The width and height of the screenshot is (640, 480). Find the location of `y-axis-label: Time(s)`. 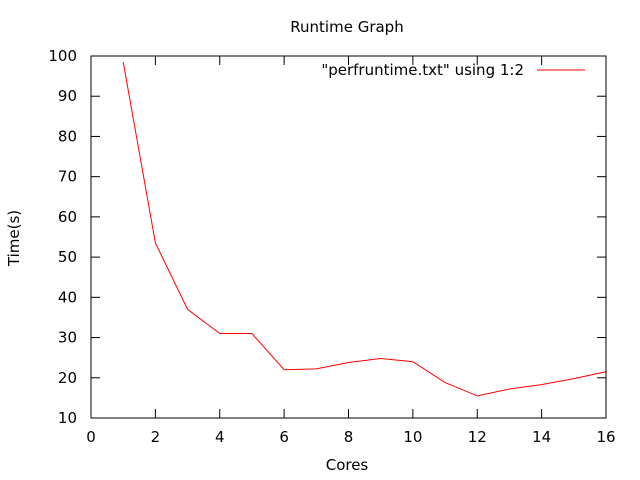

y-axis-label: Time(s) is located at coordinates (14, 238).